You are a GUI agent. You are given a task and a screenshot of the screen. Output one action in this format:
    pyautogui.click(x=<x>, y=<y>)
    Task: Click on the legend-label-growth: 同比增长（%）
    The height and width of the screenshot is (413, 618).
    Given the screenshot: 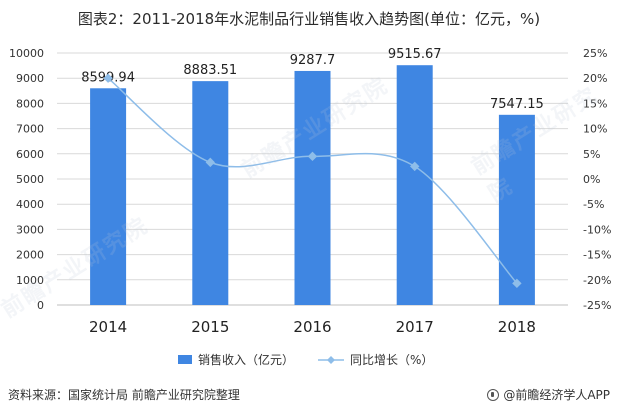 What is the action you would take?
    pyautogui.click(x=391, y=360)
    